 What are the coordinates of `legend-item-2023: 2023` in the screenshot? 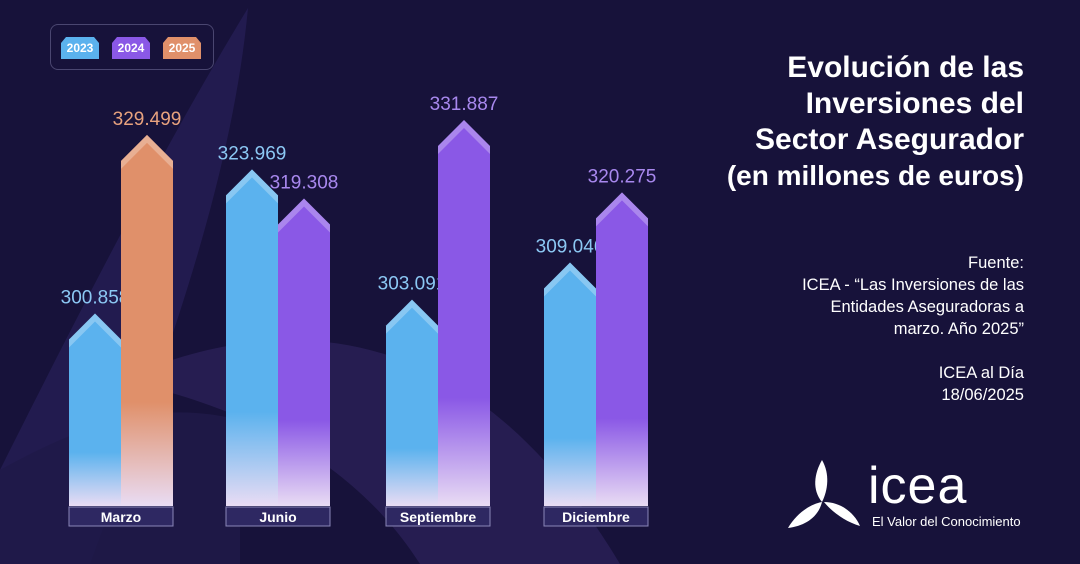 It's located at (80, 48).